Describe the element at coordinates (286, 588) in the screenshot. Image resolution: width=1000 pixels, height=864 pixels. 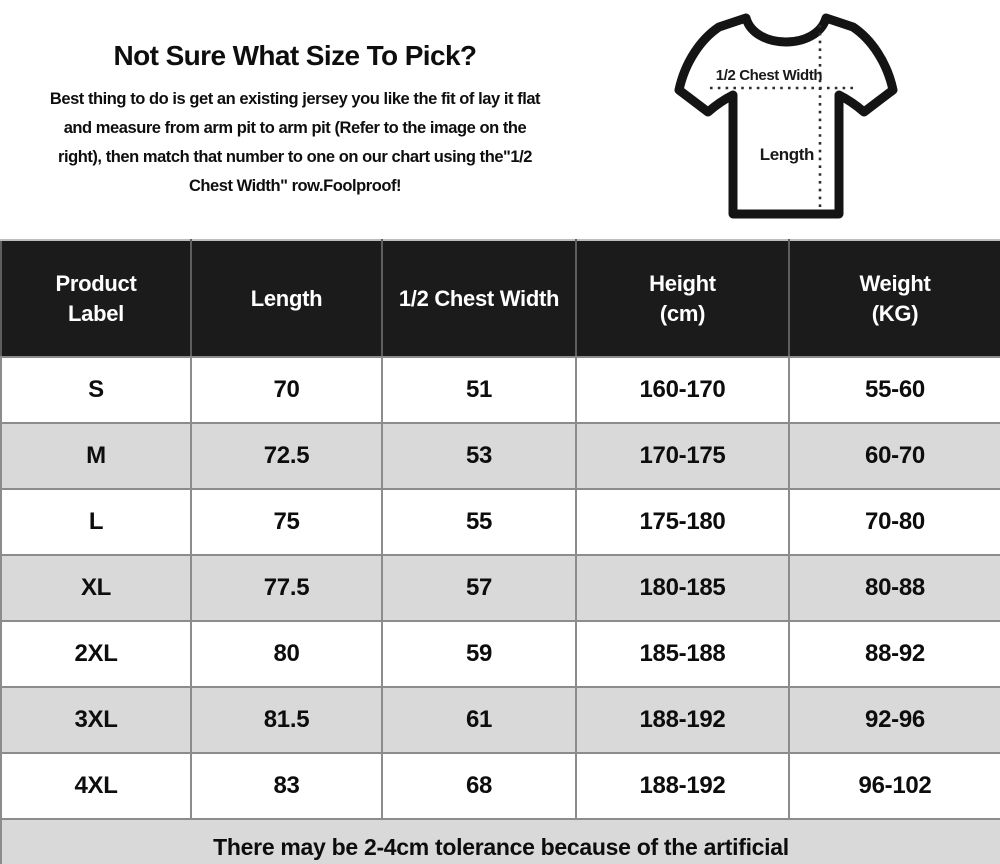
I see `size-cell: 77.5` at that location.